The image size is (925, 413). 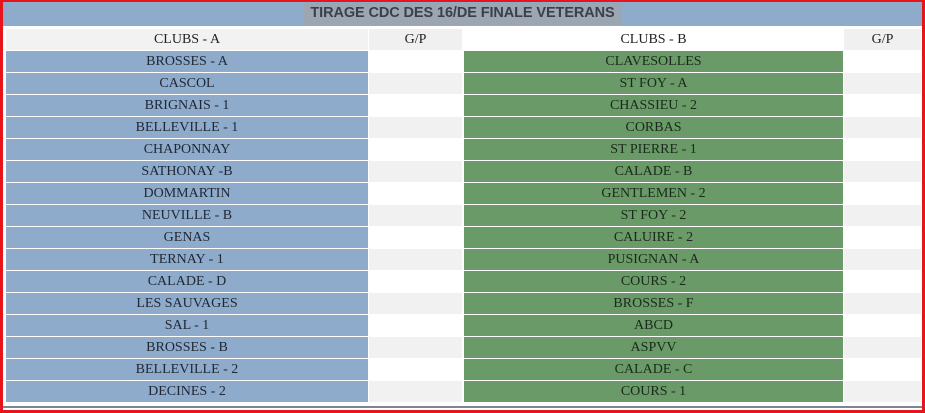 What do you see at coordinates (653, 61) in the screenshot?
I see `club-b-cell: CLAVESOLLES` at bounding box center [653, 61].